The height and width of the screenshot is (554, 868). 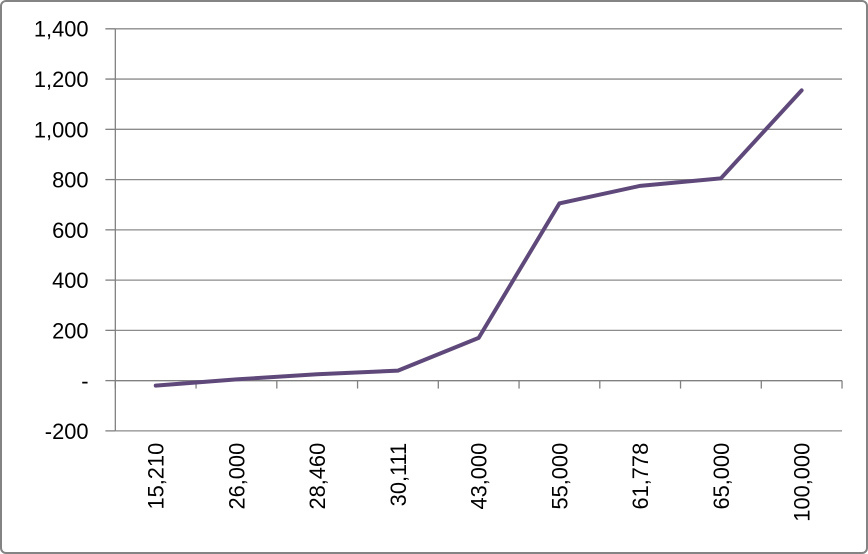 What do you see at coordinates (61, 129) in the screenshot?
I see `y-axis-label: 1,000` at bounding box center [61, 129].